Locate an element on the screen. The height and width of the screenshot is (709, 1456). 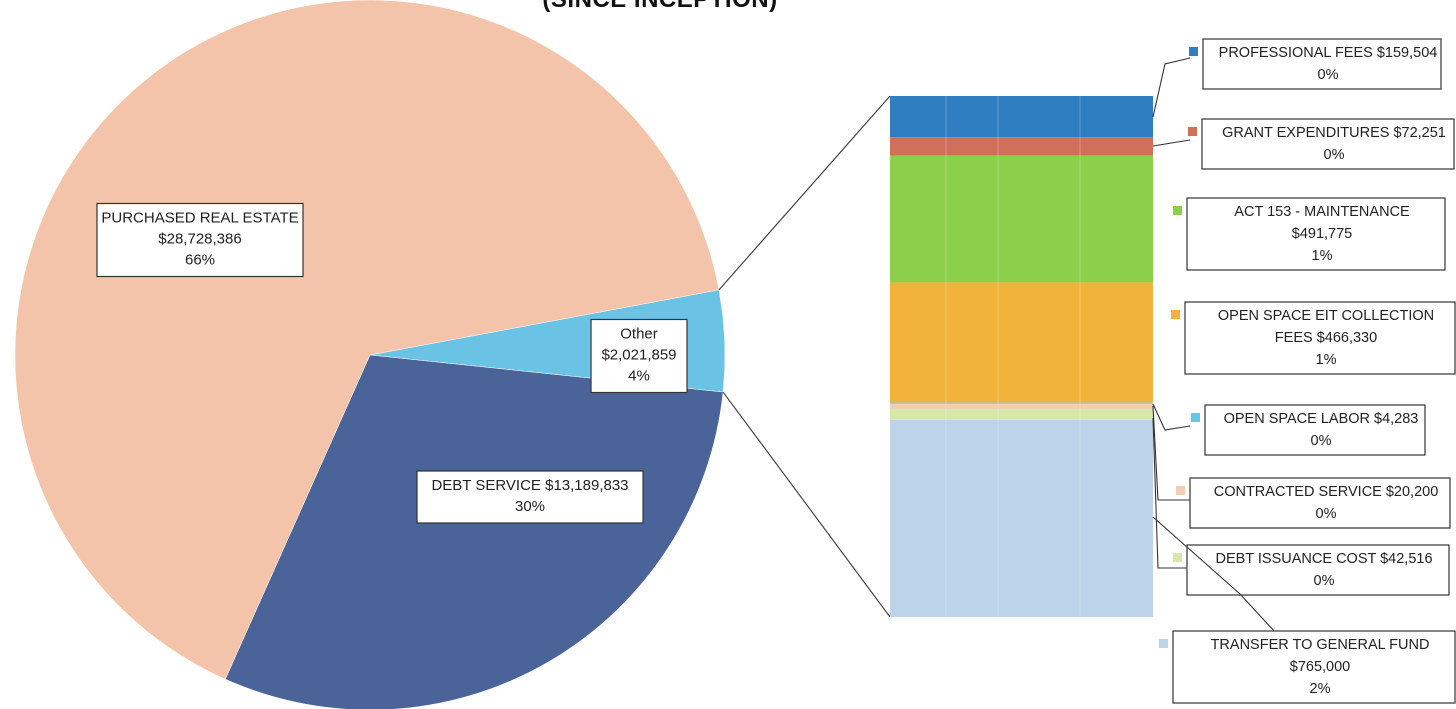
bar-label-line: FEES $466,330 is located at coordinates (1326, 338).